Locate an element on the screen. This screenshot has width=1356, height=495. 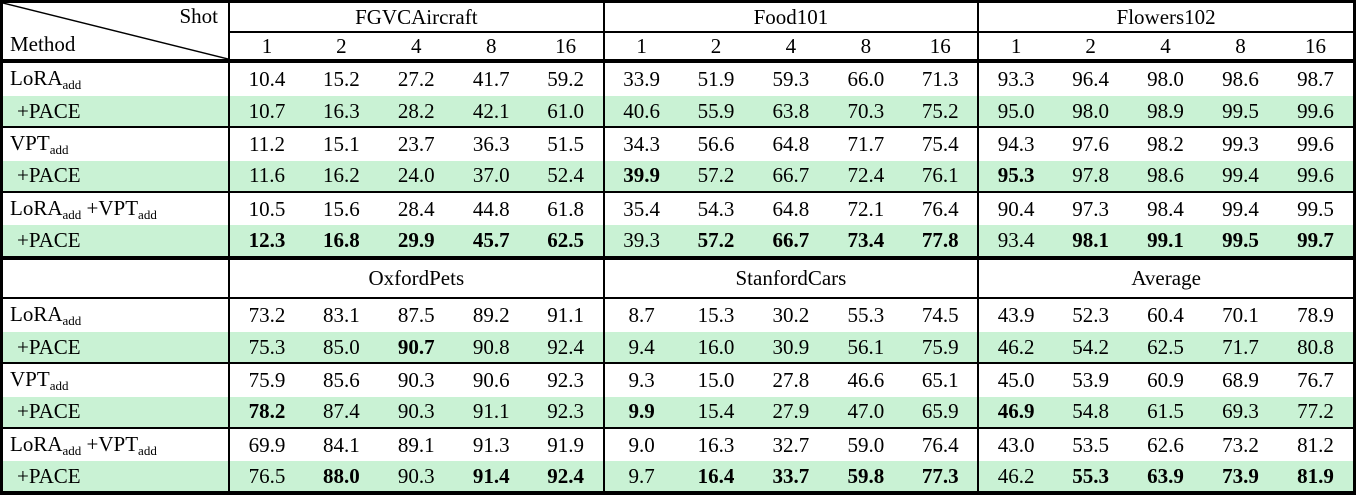
data-cell: 16.8 is located at coordinates (341, 240).